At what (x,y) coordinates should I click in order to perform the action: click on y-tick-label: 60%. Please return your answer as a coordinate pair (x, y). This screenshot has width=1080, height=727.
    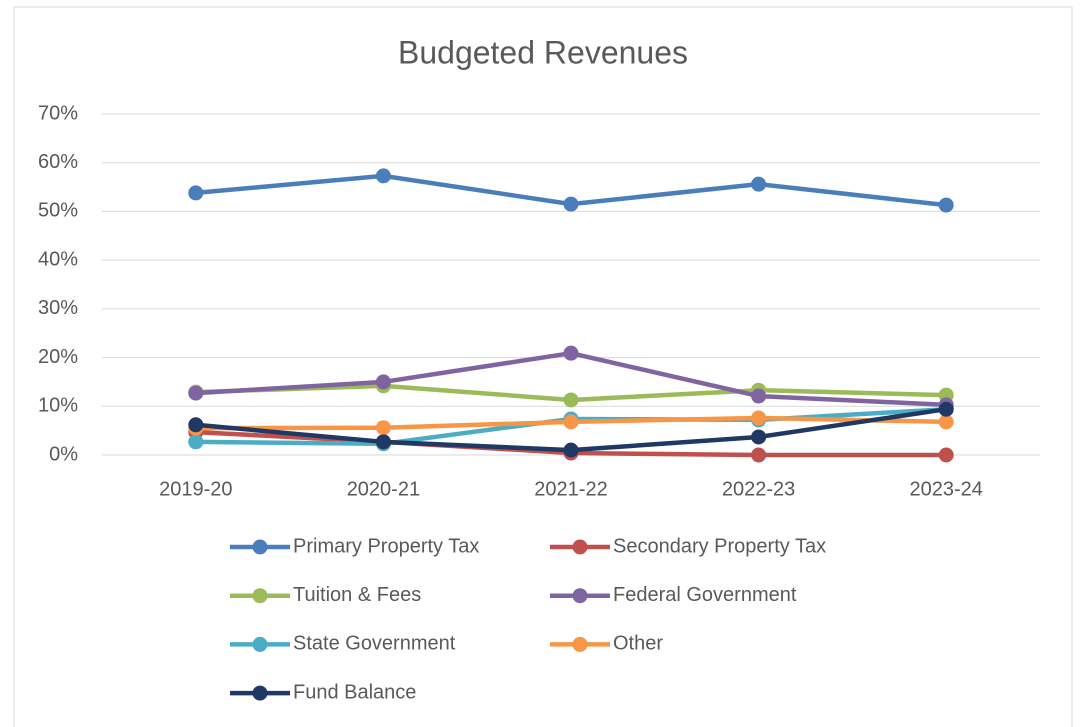
    Looking at the image, I should click on (58, 162).